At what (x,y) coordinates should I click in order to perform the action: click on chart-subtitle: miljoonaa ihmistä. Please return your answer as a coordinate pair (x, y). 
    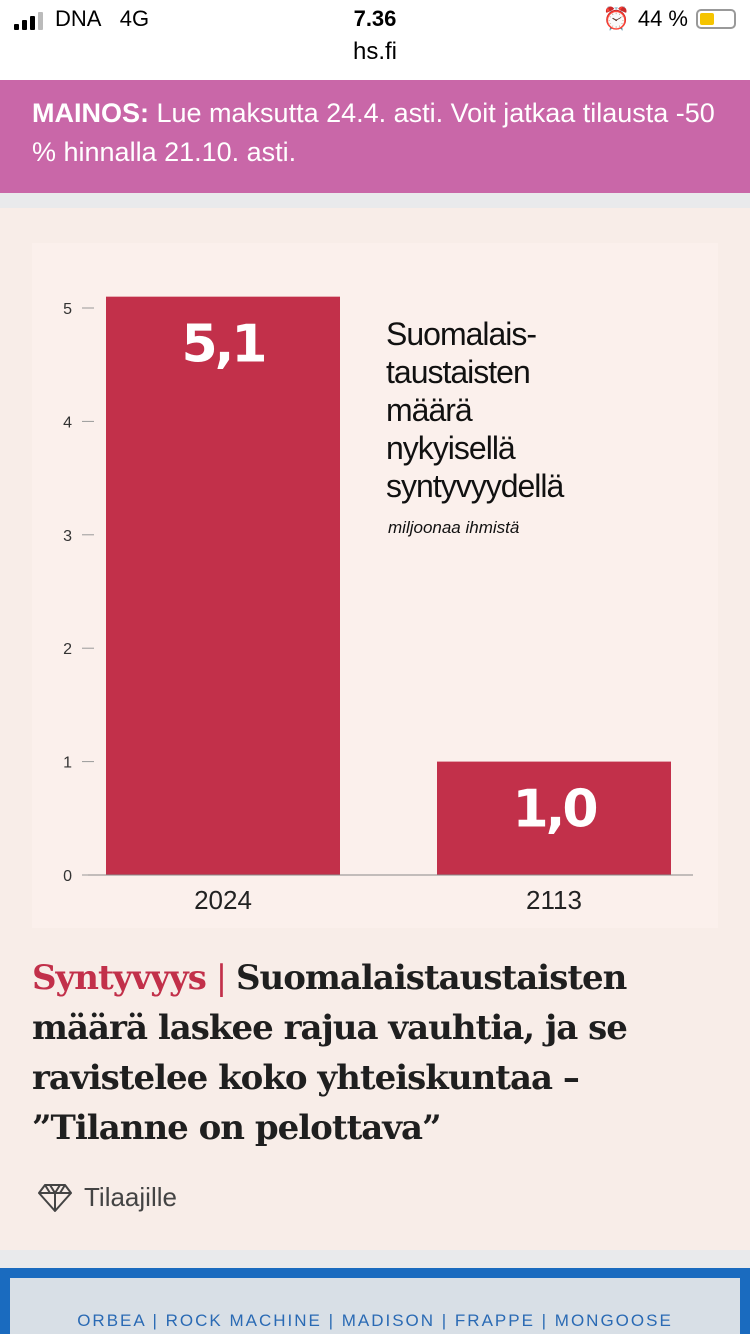
    Looking at the image, I should click on (453, 527).